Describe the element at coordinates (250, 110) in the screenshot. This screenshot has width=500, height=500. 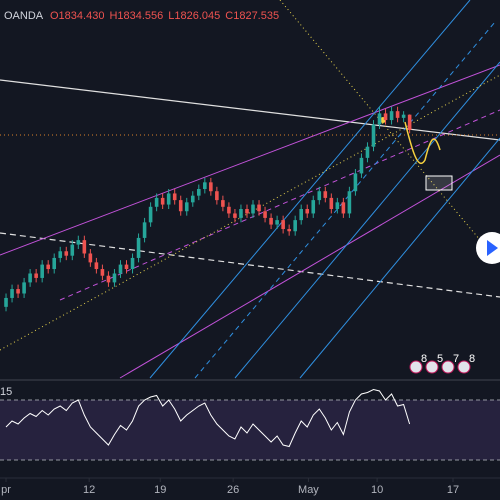
I see `trend-line` at that location.